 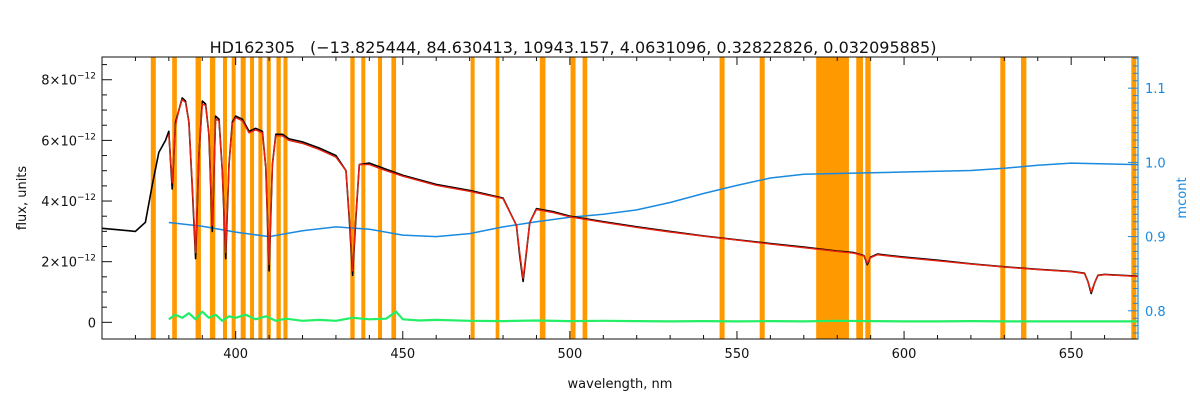 I want to click on x-tick-label: 600, so click(x=904, y=354).